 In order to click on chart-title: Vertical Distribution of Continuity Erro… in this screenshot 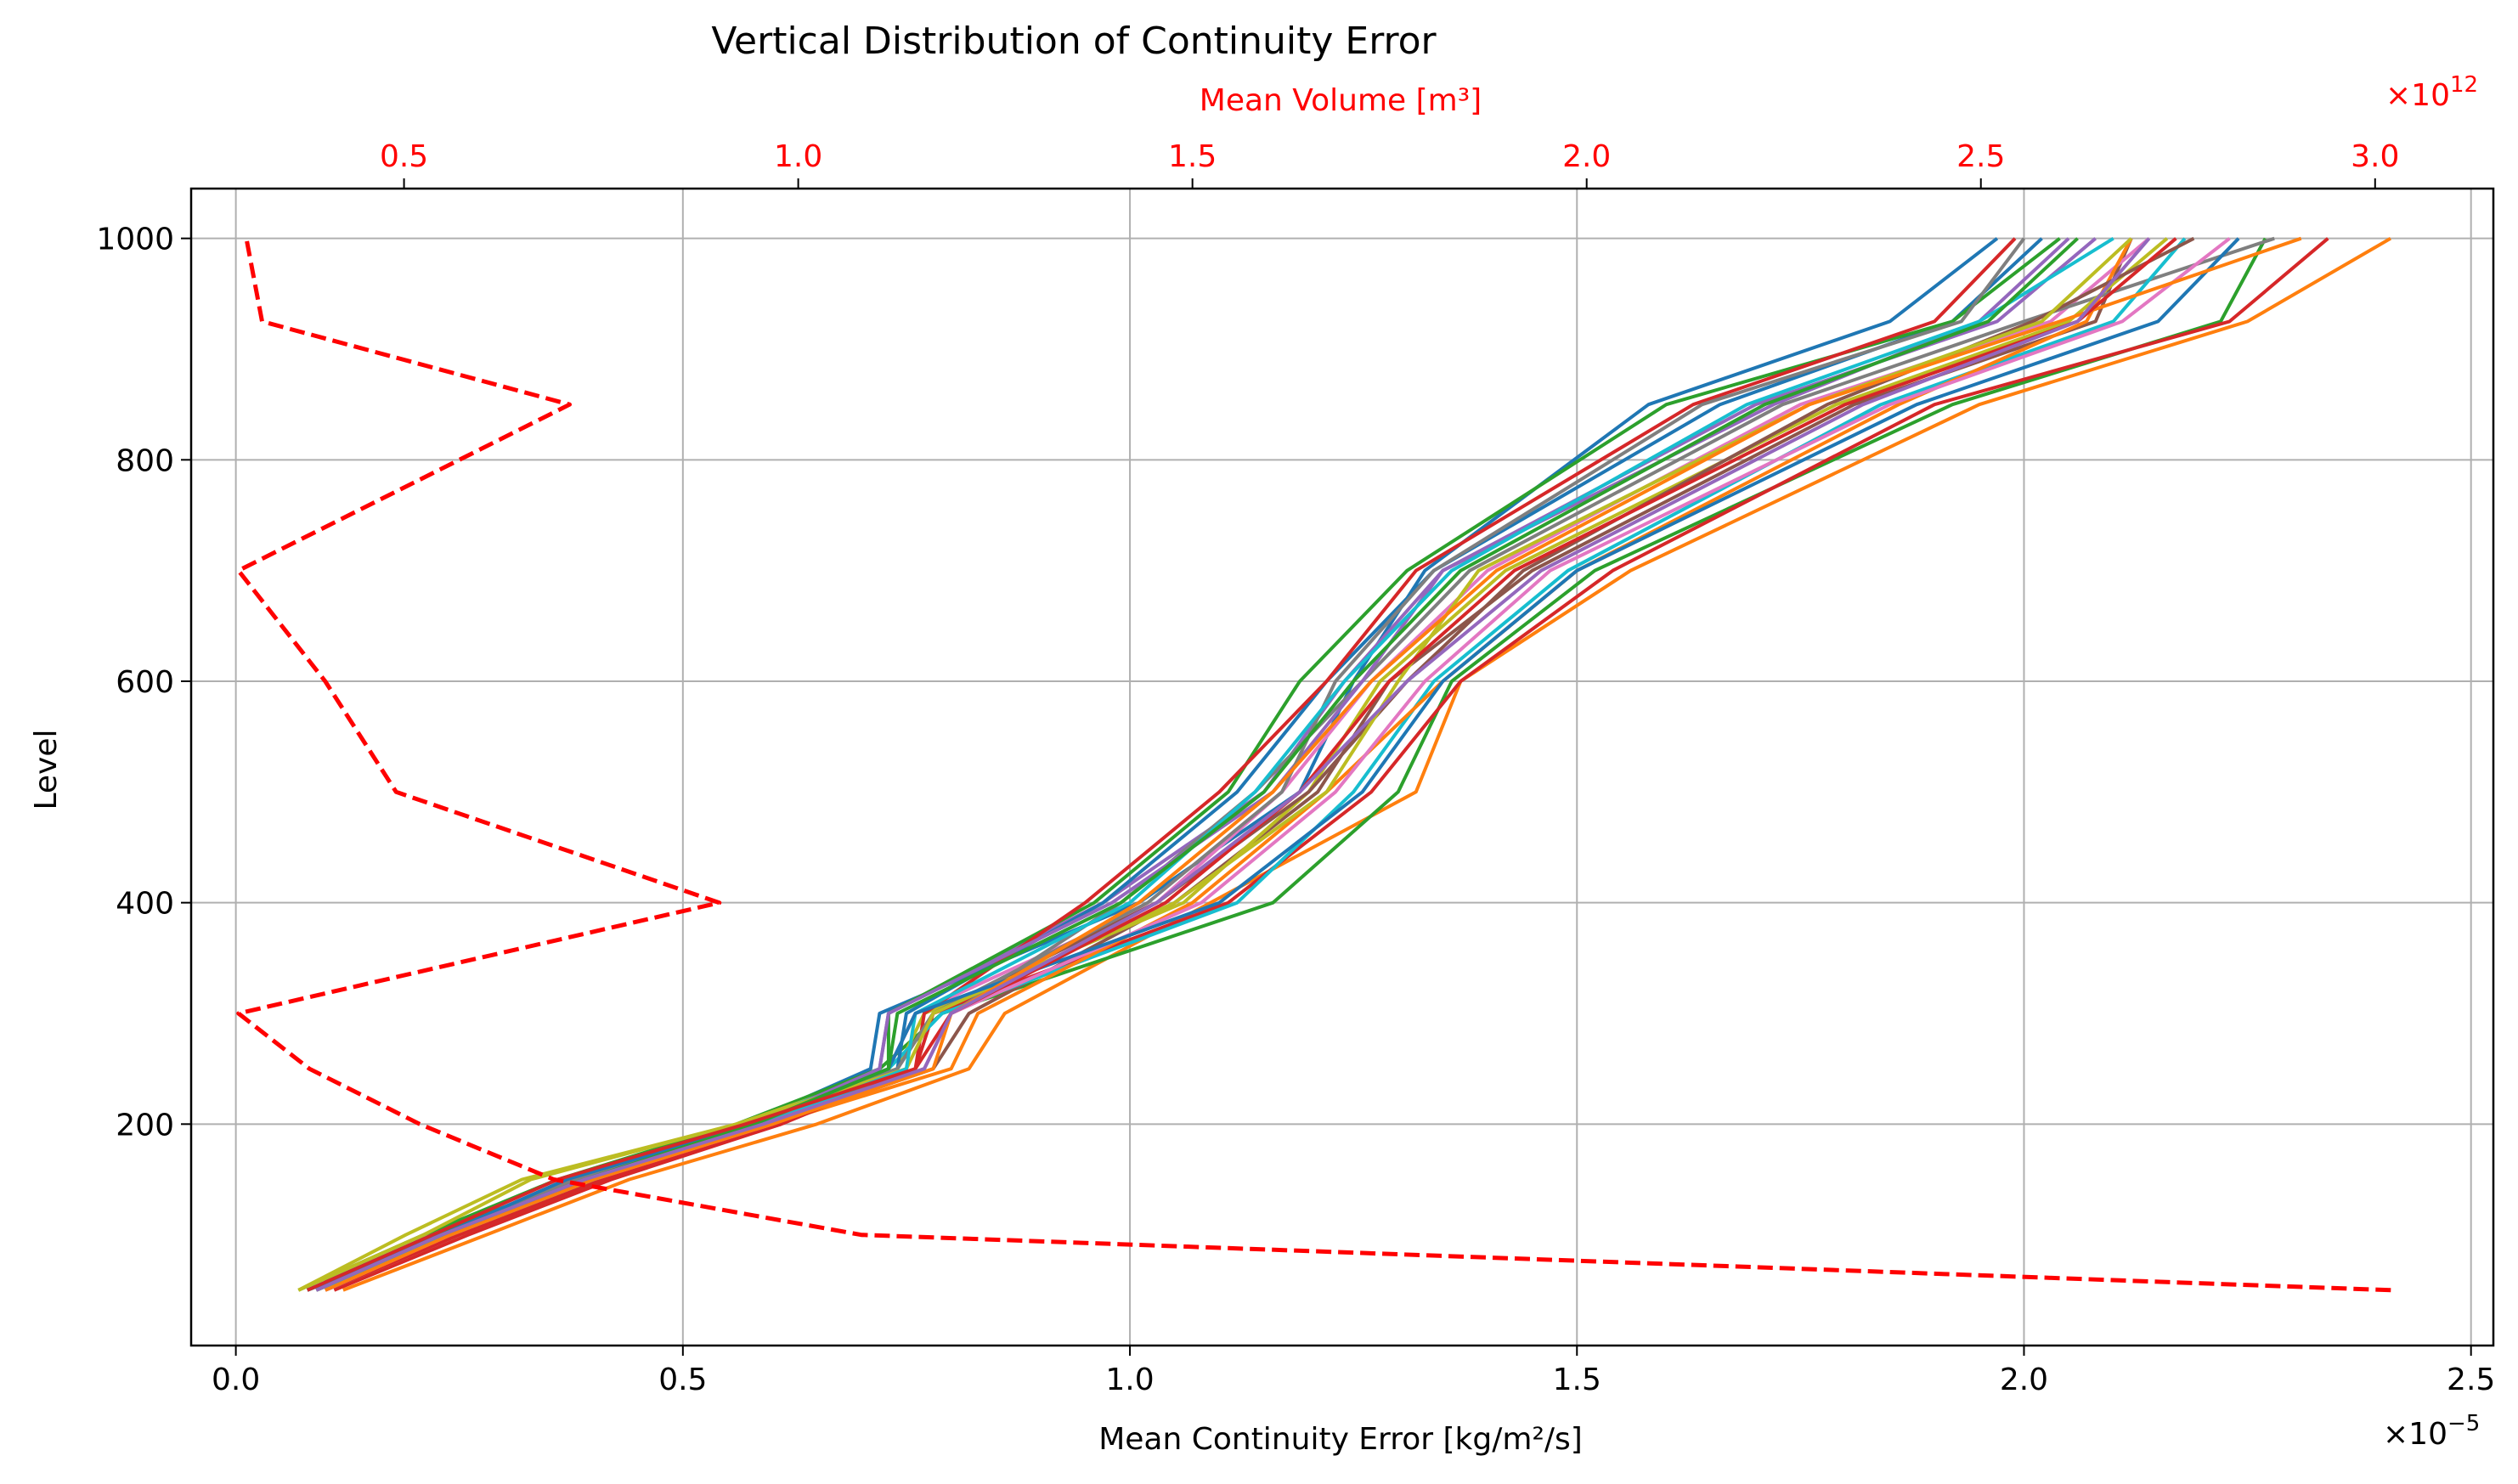, I will do `click(1074, 41)`.